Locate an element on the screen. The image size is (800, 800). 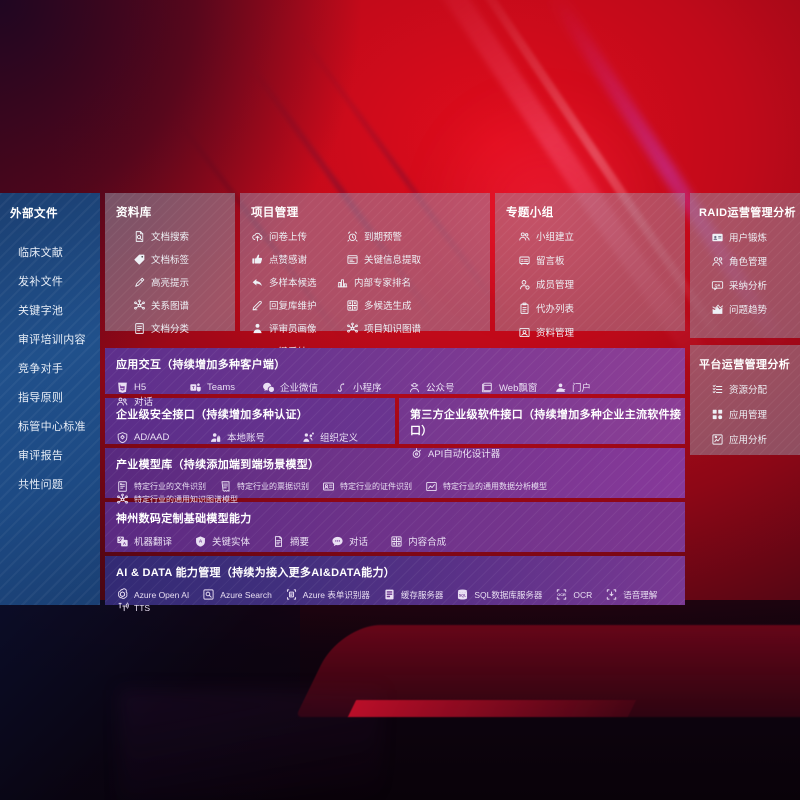
reply-arrow-icon is located at coordinates (257, 282).